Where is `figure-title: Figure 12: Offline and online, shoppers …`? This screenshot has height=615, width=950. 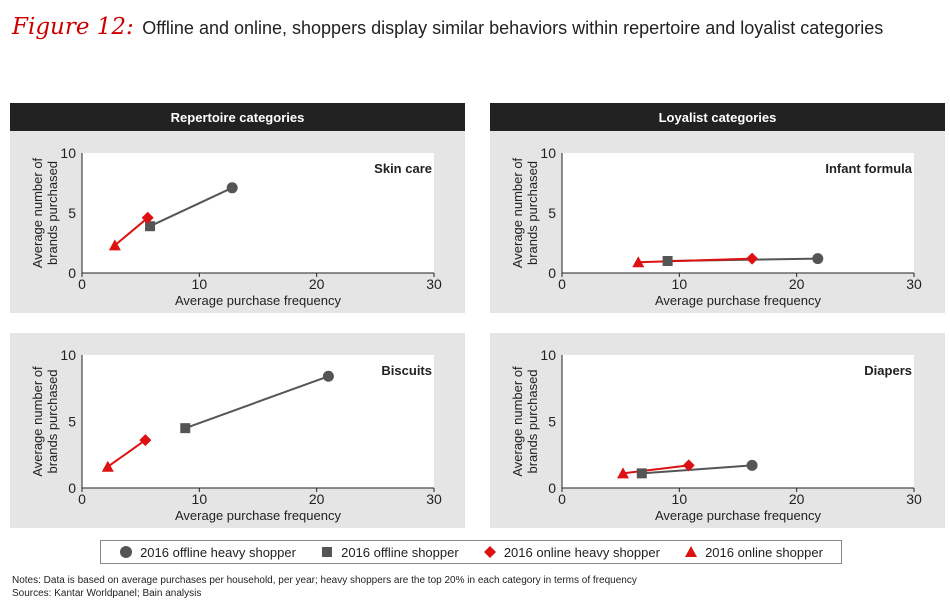 figure-title: Figure 12: Offline and online, shoppers … is located at coordinates (447, 27).